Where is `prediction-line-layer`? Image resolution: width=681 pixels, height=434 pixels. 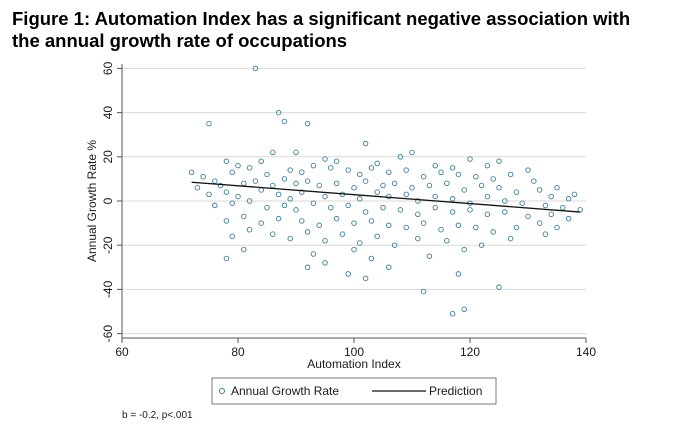
prediction-line-layer is located at coordinates (386, 197).